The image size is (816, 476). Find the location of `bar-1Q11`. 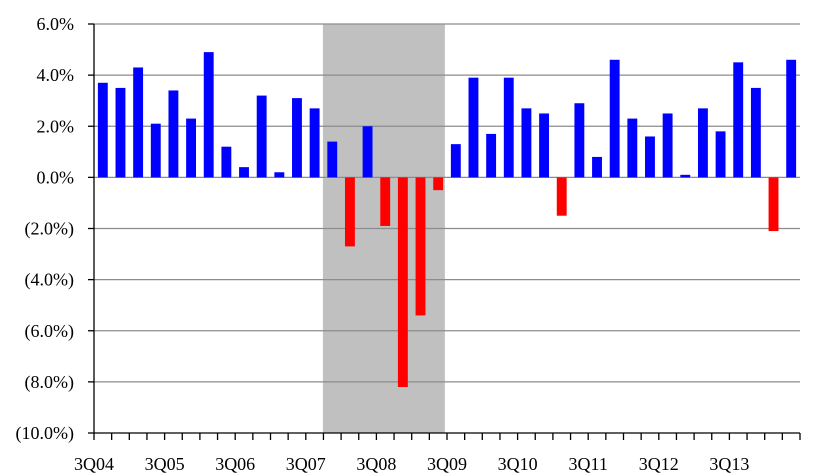

bar-1Q11 is located at coordinates (561, 196).